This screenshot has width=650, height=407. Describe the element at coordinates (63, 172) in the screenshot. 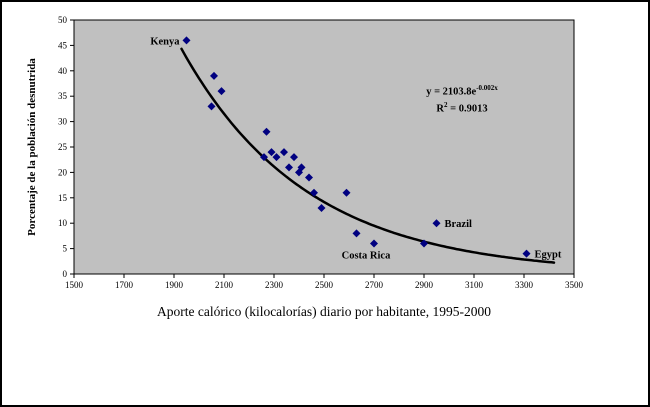

I see `y-tick-label: 20` at that location.